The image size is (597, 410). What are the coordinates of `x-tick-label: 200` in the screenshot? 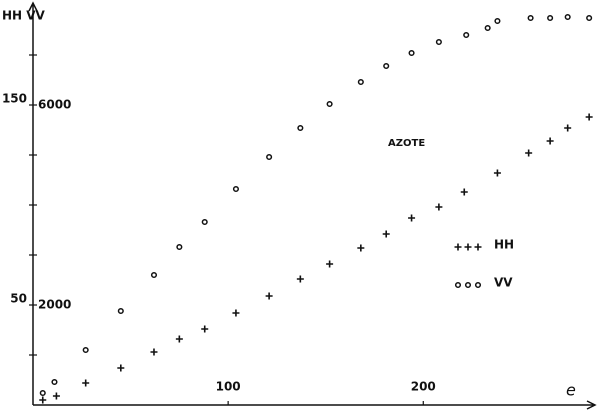 It's located at (423, 387).